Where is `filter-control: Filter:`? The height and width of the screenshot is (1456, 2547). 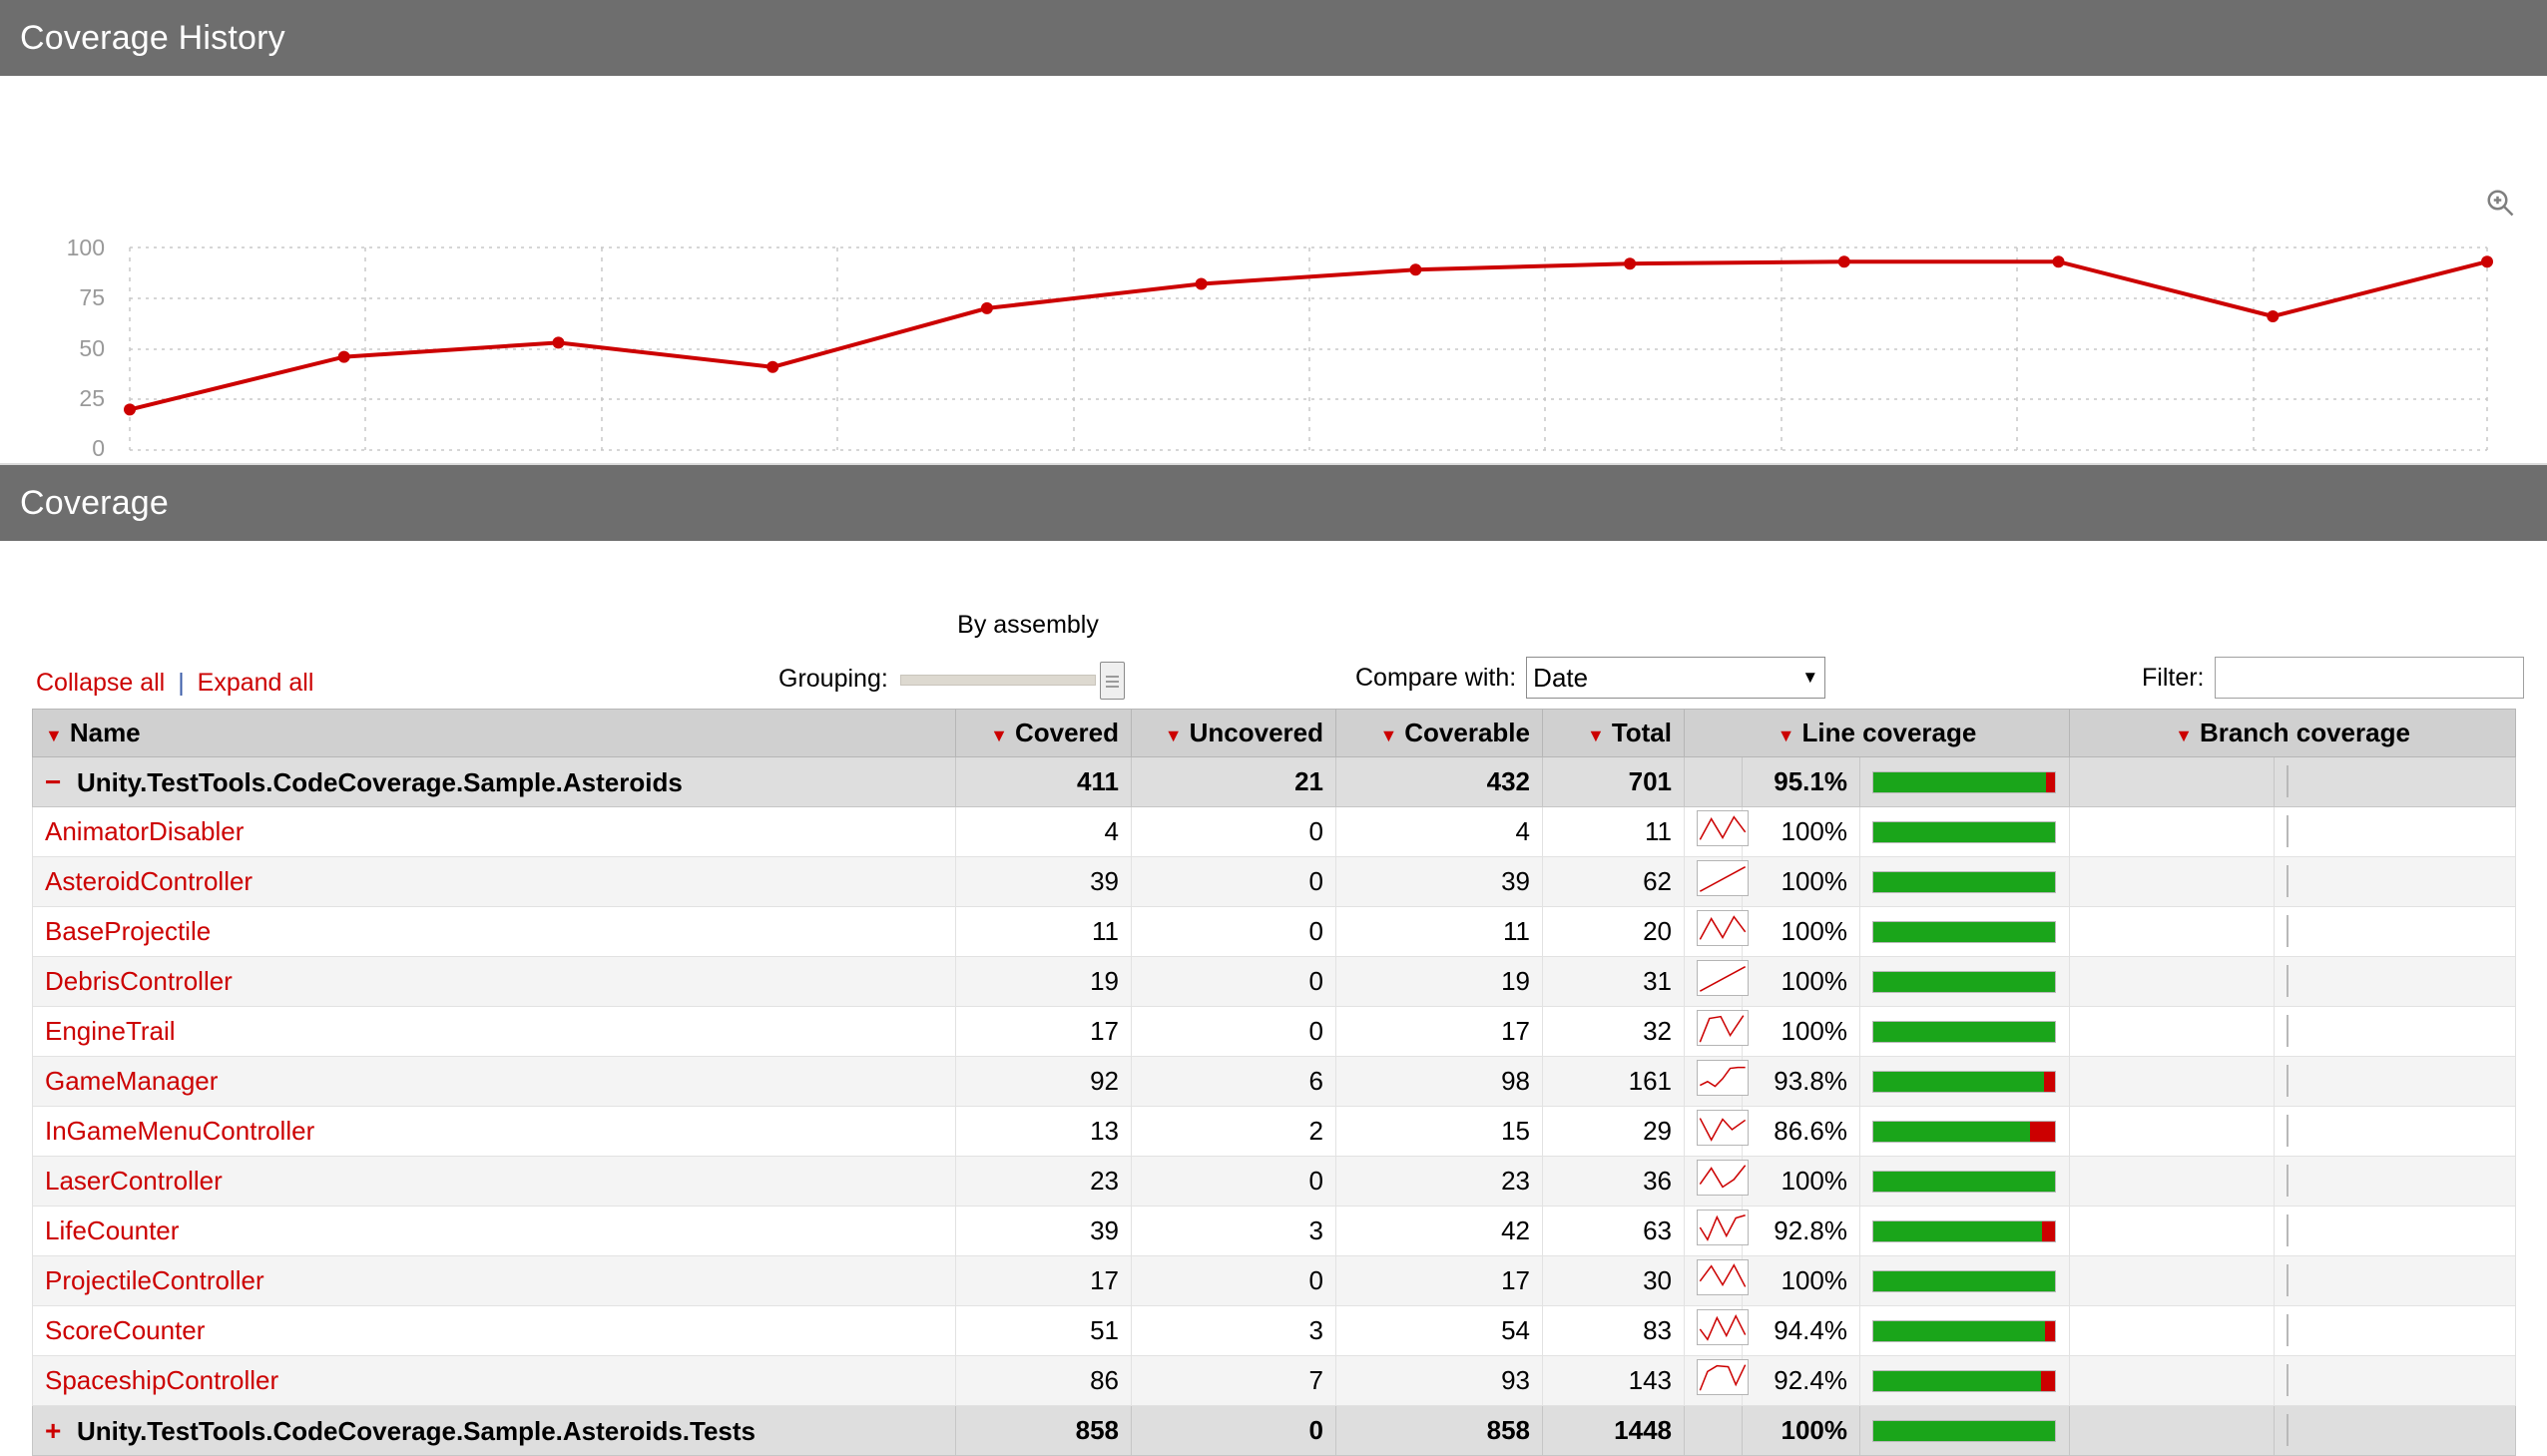
filter-control: Filter: is located at coordinates (2333, 678).